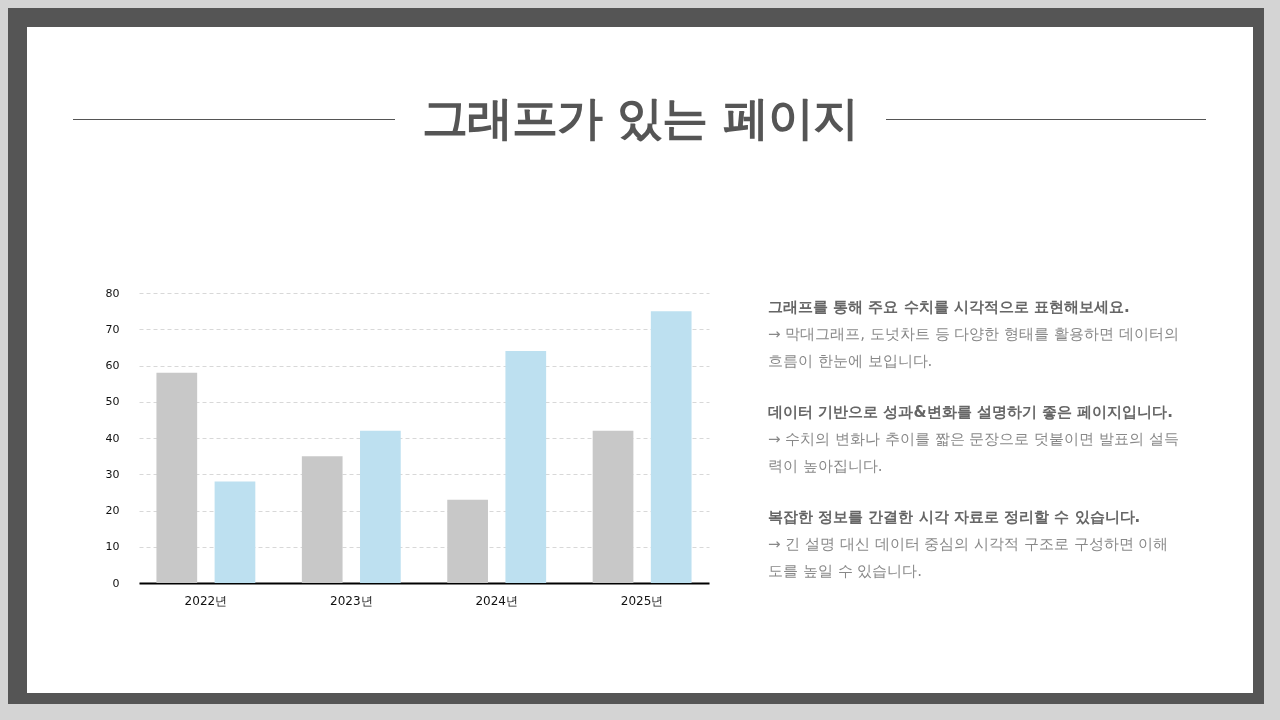 This screenshot has height=720, width=1280. Describe the element at coordinates (112, 293) in the screenshot. I see `y-tick-label: 80` at that location.